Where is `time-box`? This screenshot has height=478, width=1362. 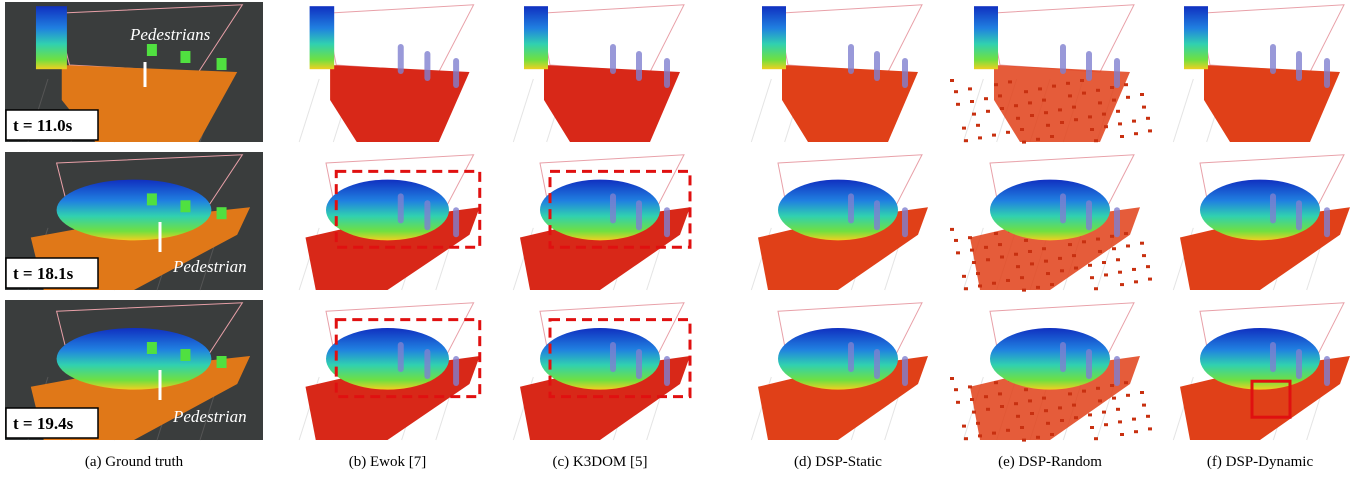
time-box is located at coordinates (52, 125).